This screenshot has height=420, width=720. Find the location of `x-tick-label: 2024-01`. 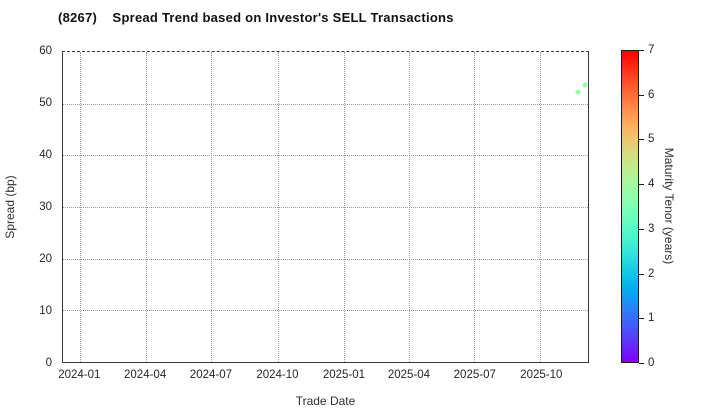

x-tick-label: 2024-01 is located at coordinates (79, 375).